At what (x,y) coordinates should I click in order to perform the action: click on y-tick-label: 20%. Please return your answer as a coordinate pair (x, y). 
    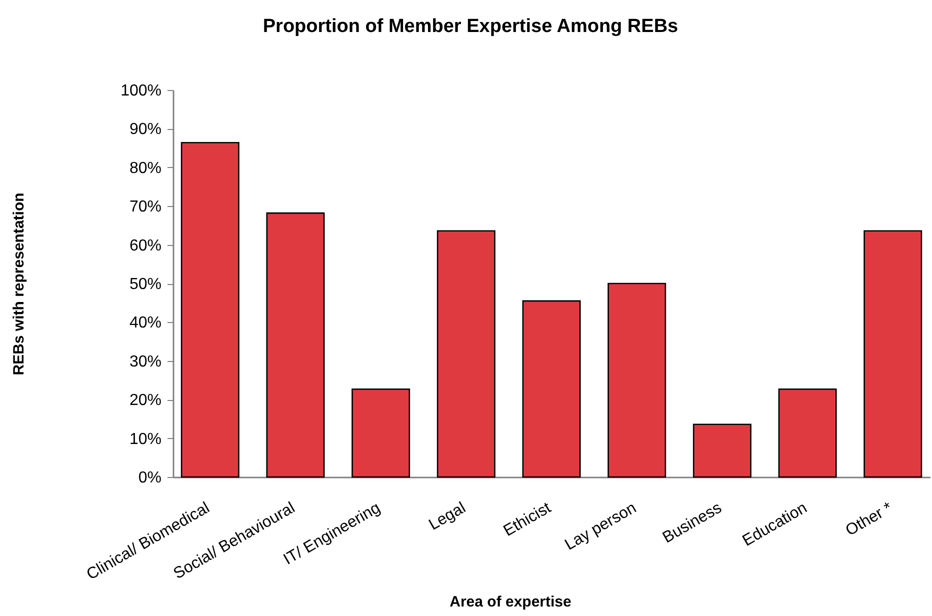
    Looking at the image, I should click on (145, 401).